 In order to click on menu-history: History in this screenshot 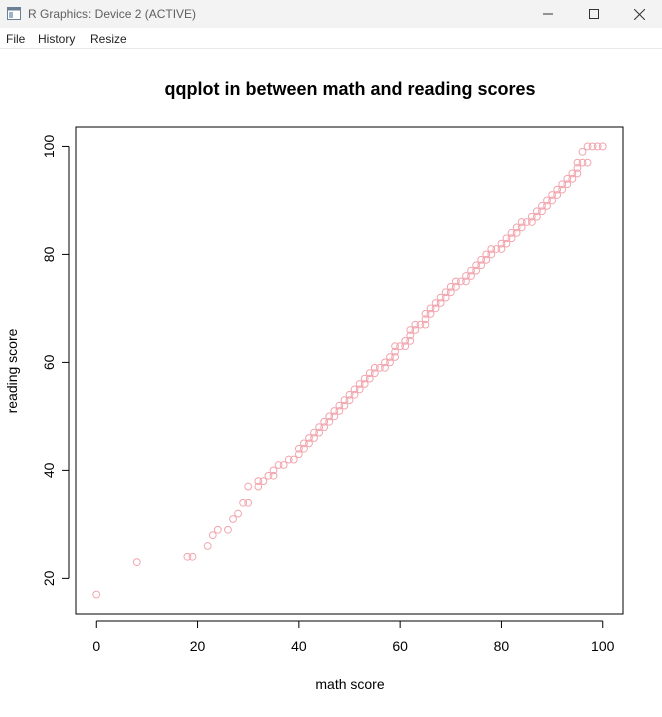, I will do `click(57, 39)`.